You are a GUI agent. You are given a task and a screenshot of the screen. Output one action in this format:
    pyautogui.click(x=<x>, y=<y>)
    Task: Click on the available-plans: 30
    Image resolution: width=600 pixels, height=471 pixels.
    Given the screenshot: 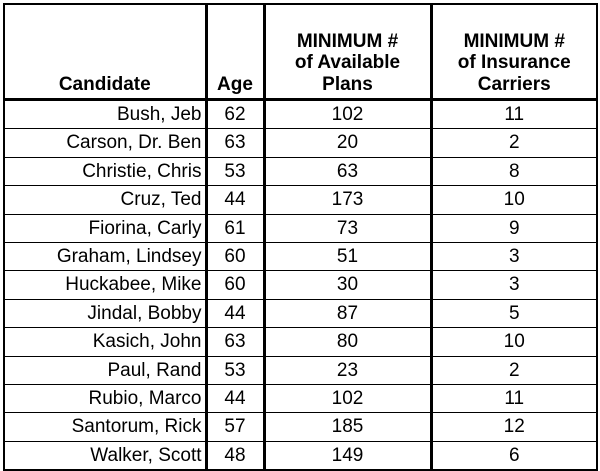 What is the action you would take?
    pyautogui.click(x=348, y=285)
    